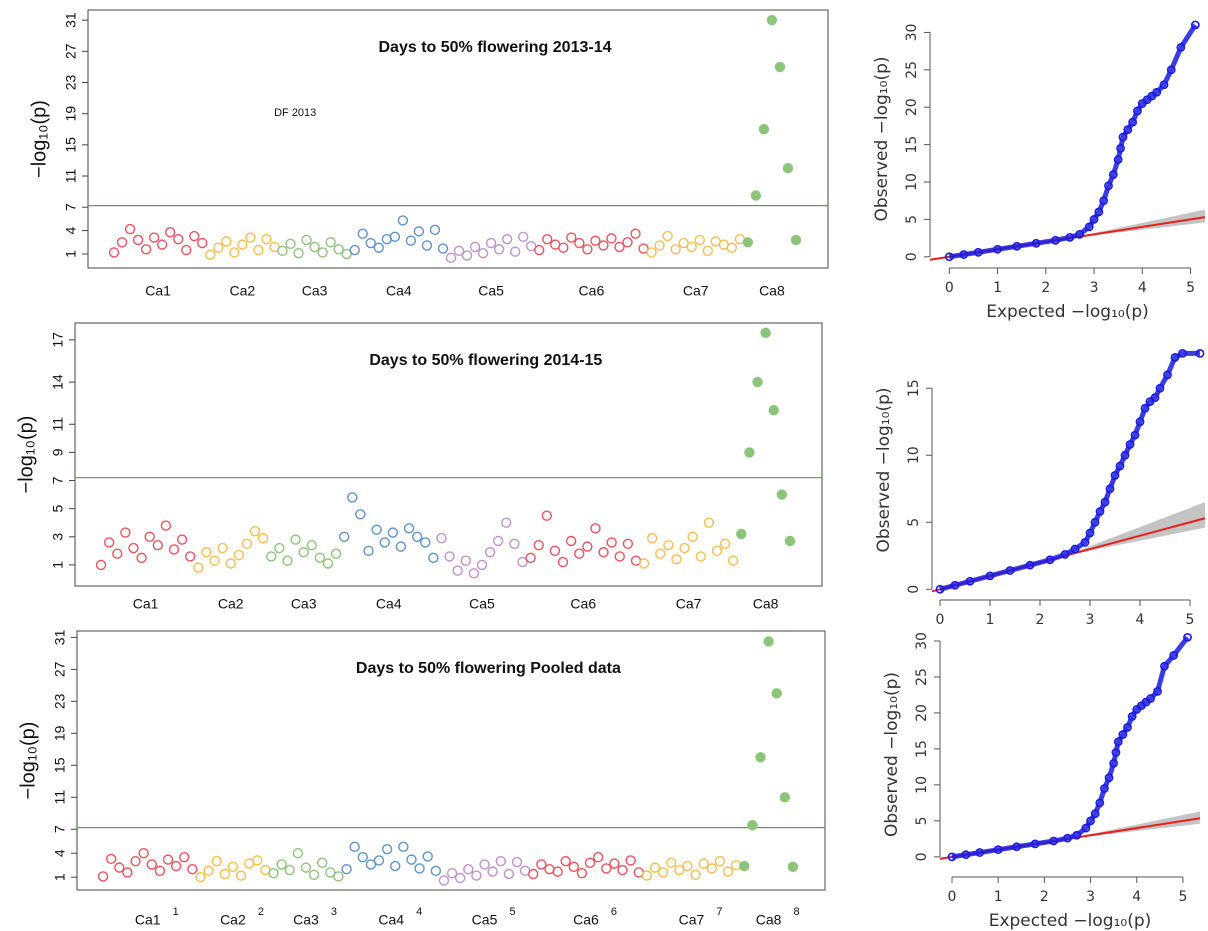 This screenshot has width=1208, height=931. Describe the element at coordinates (419, 912) in the screenshot. I see `chromosome-number: 4` at that location.